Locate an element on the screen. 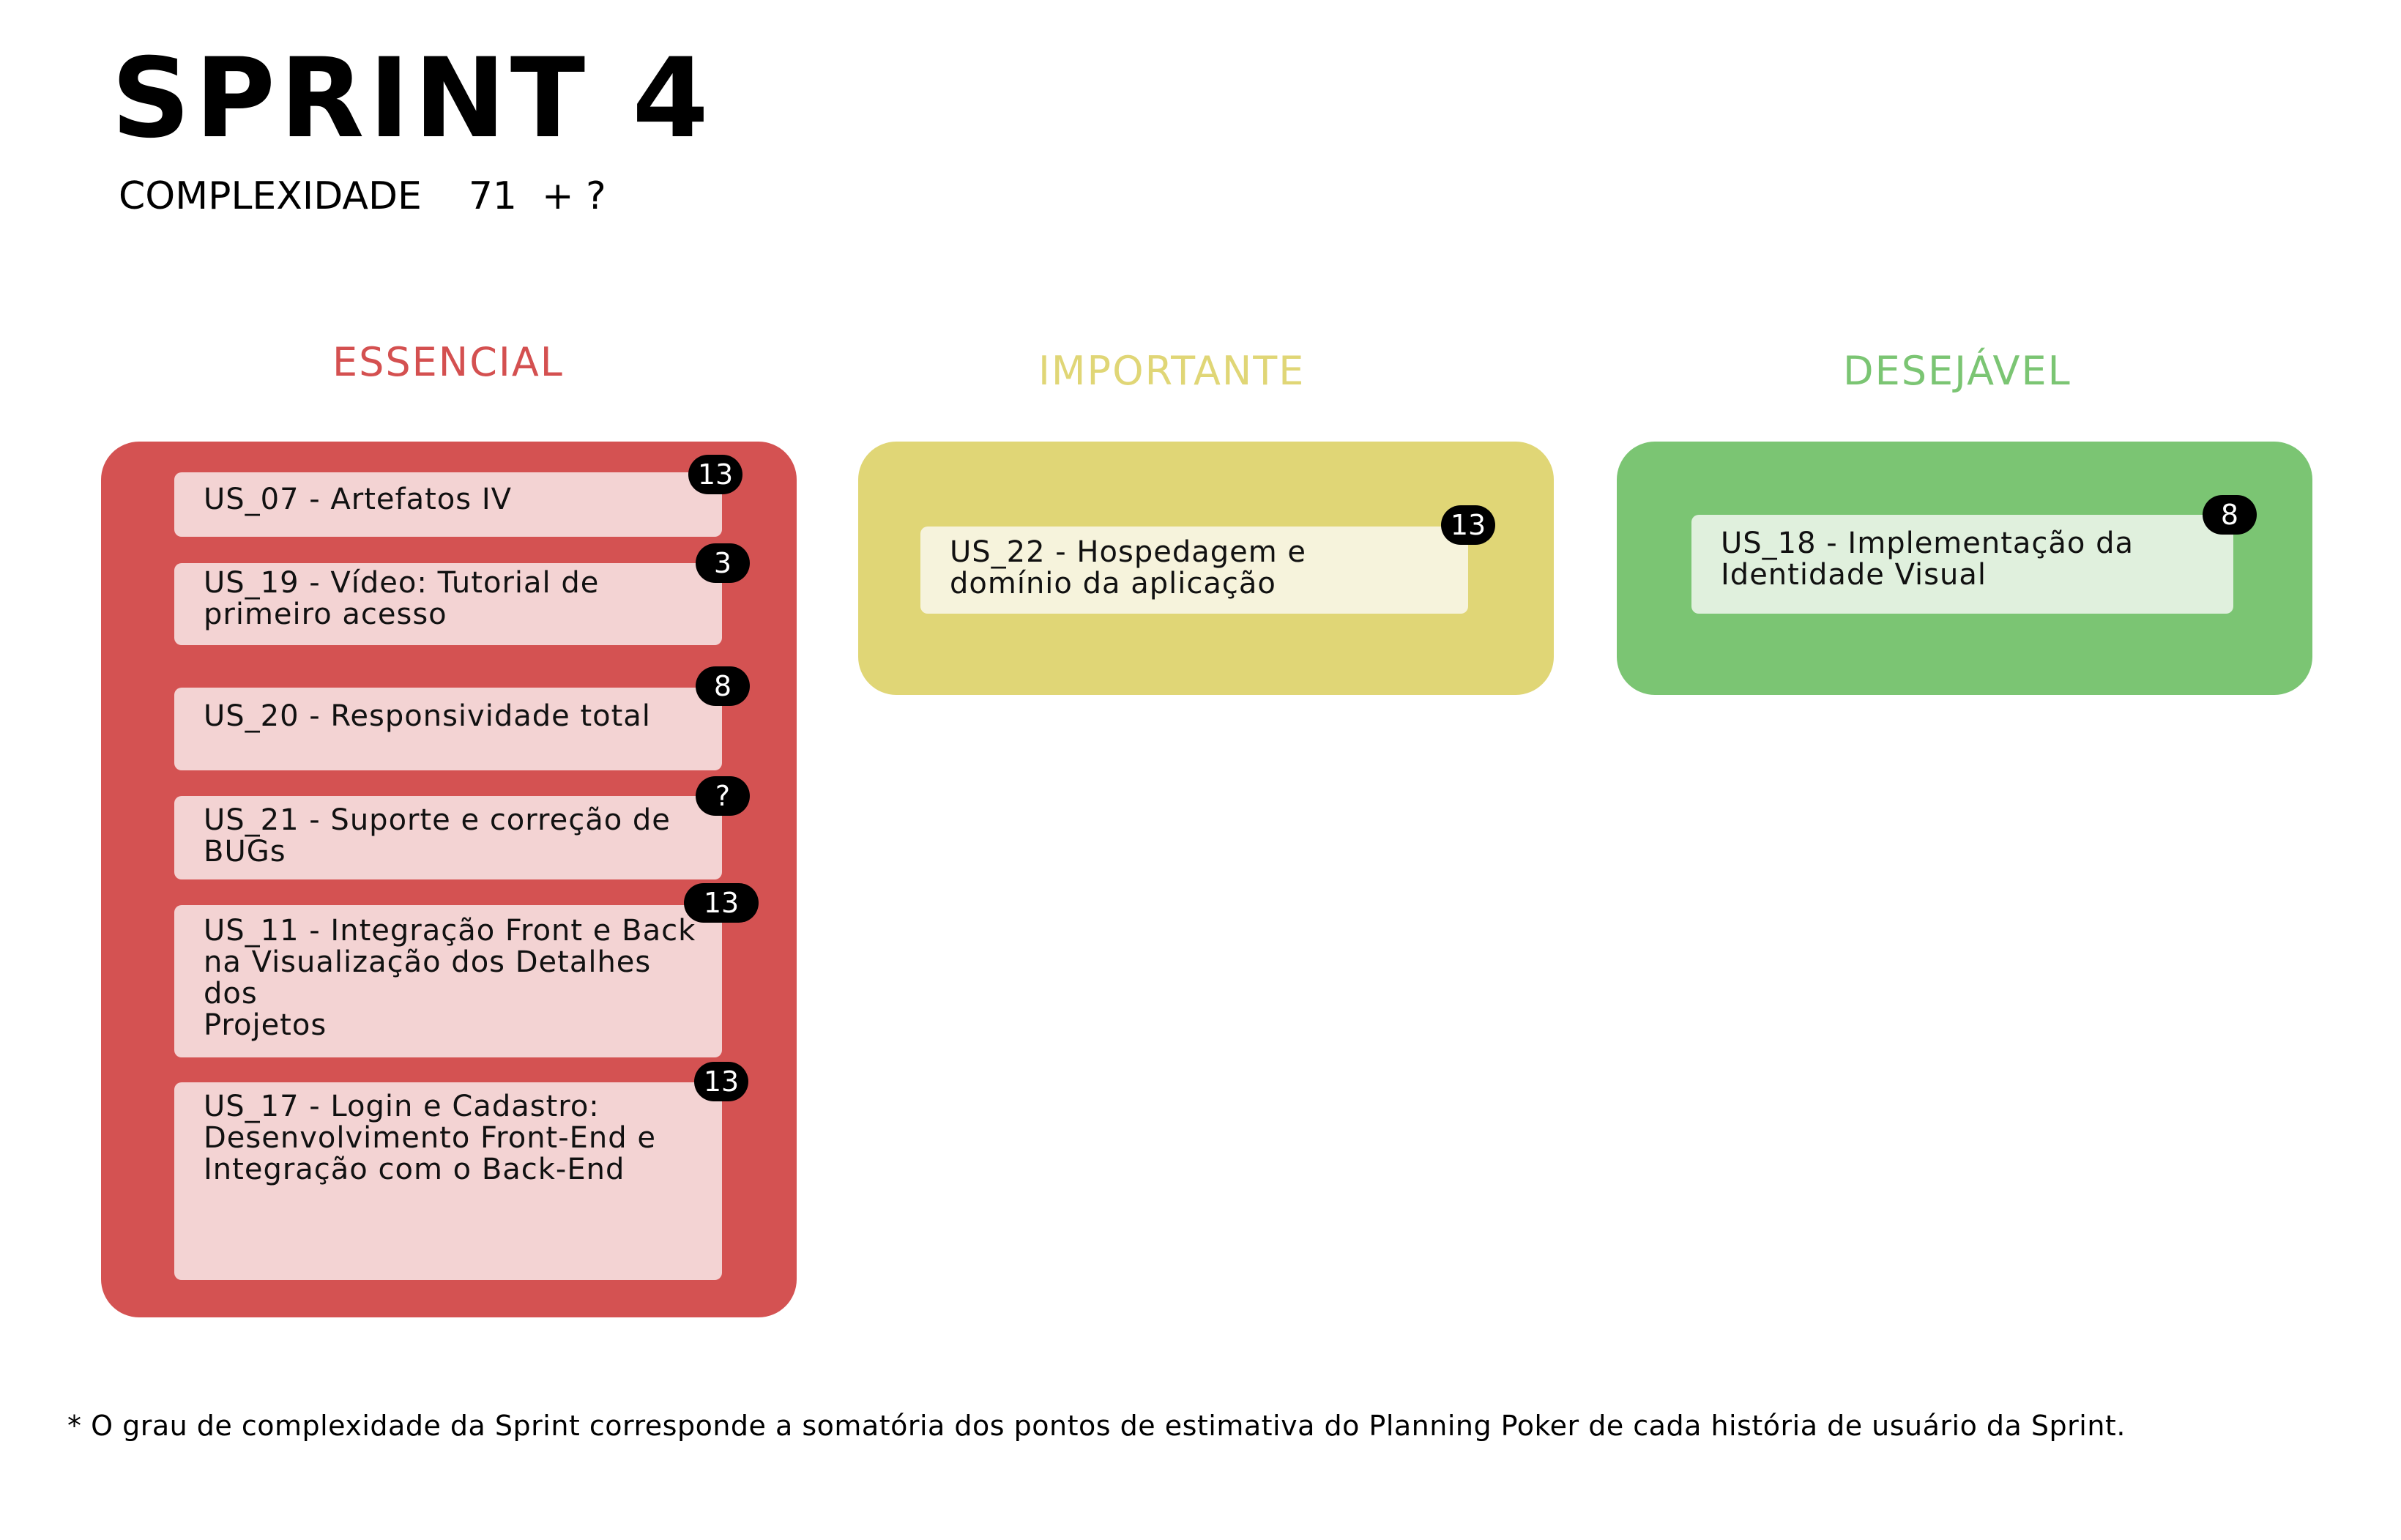 Image resolution: width=2401 pixels, height=1540 pixels. complexity-extra: + ? is located at coordinates (574, 196).